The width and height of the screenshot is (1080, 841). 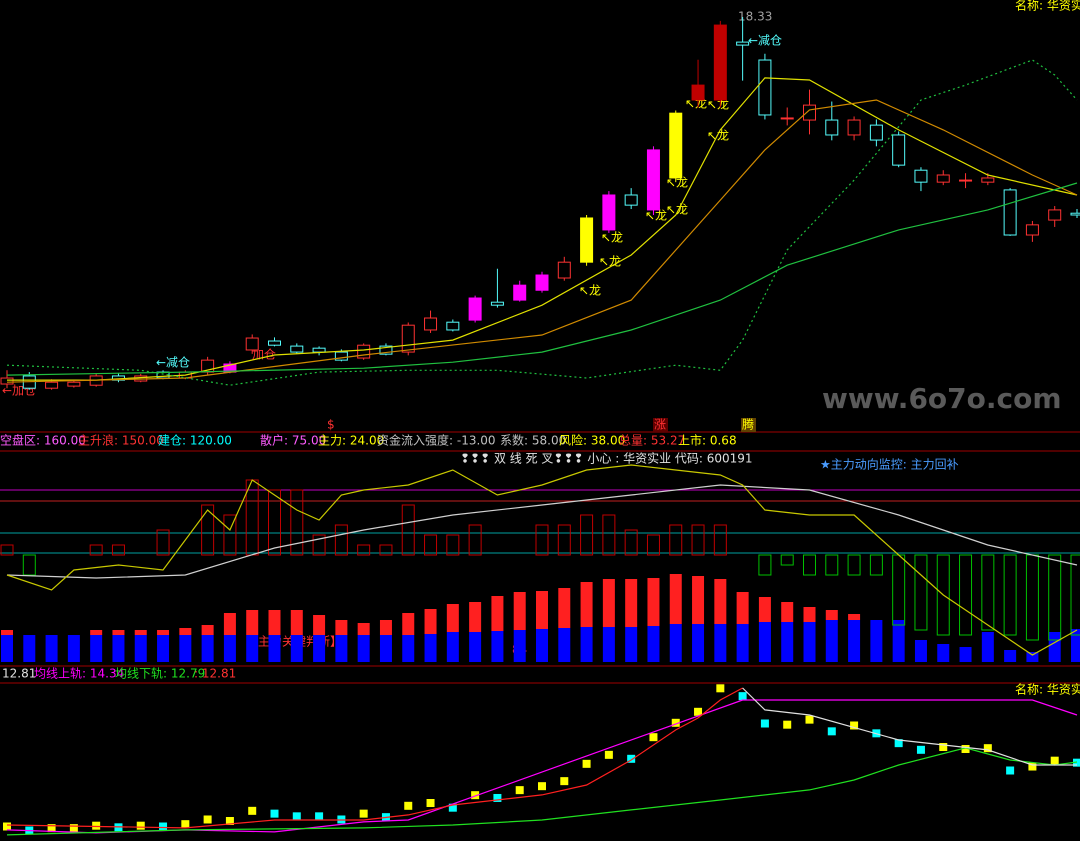 I want to click on signal-mark: 涨, so click(x=660, y=424).